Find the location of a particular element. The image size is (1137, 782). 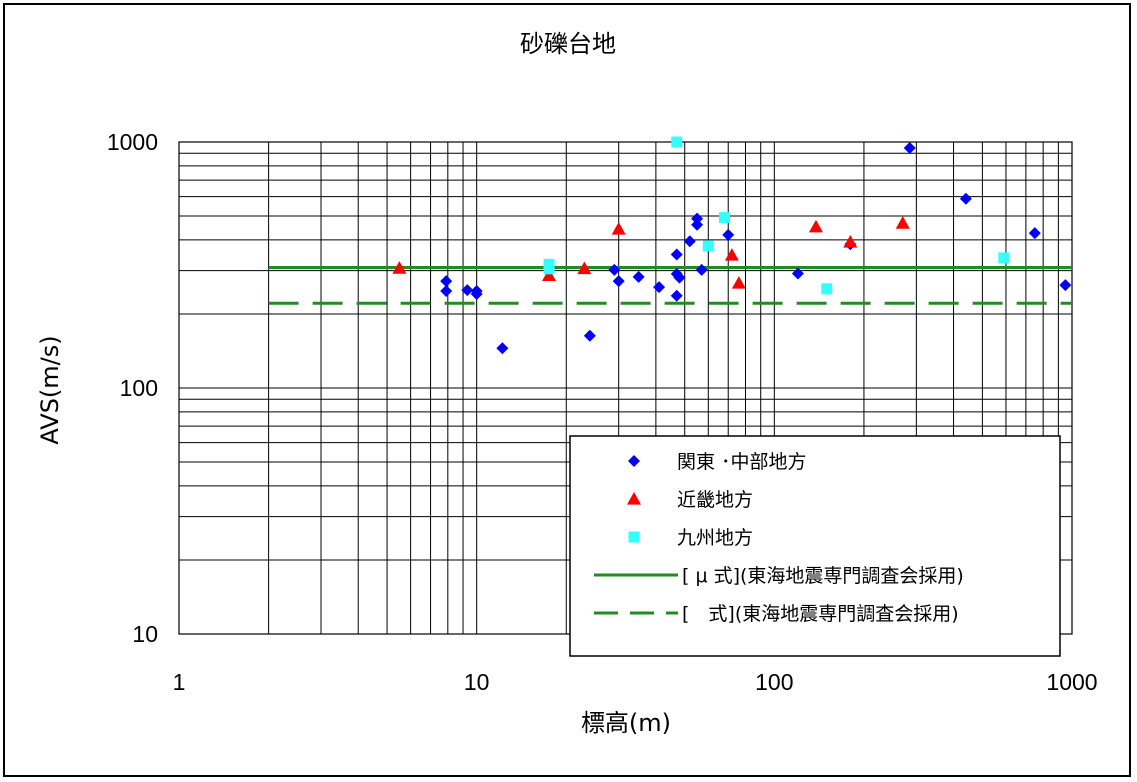

x-tick-label: 10 is located at coordinates (477, 682).